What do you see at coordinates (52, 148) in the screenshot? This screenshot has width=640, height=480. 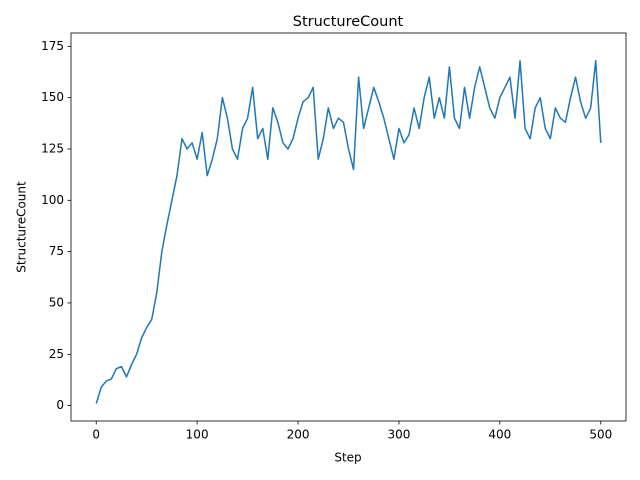 I see `y-tick-label: 125` at bounding box center [52, 148].